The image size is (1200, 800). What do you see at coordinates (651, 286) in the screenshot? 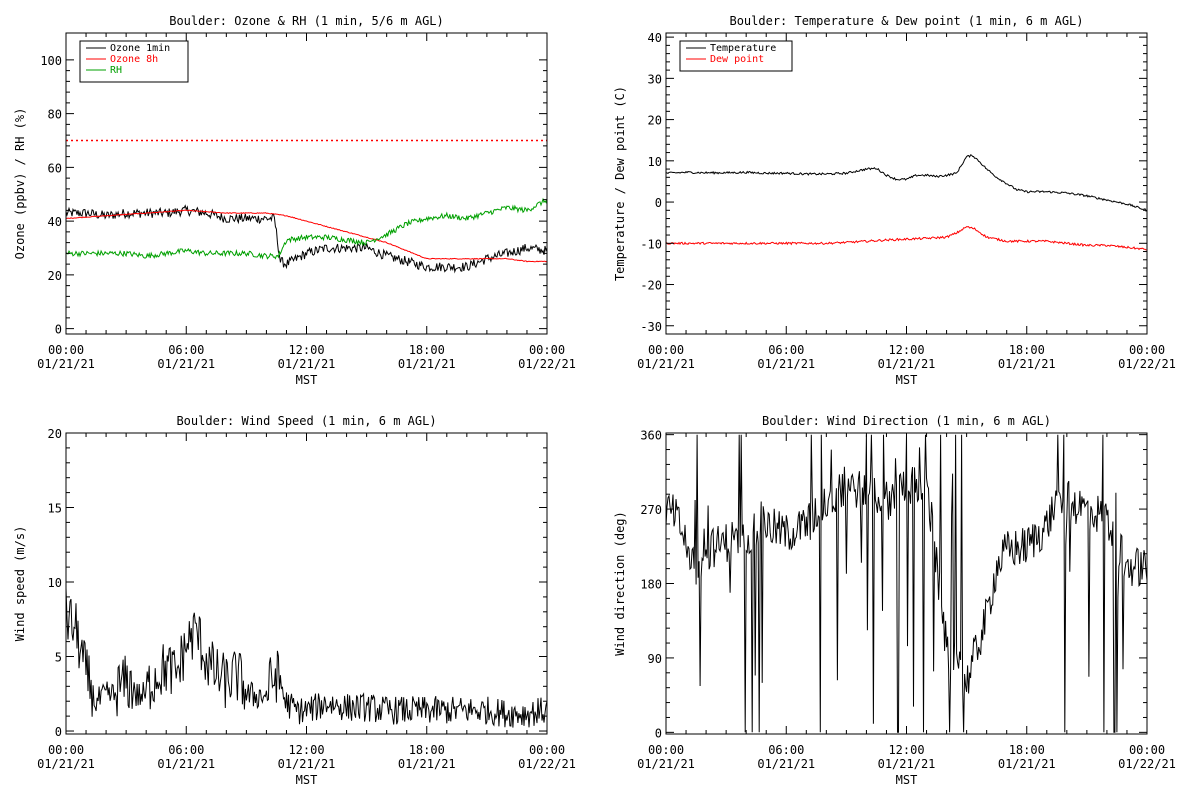
I see `y-tick-label: -20` at bounding box center [651, 286].